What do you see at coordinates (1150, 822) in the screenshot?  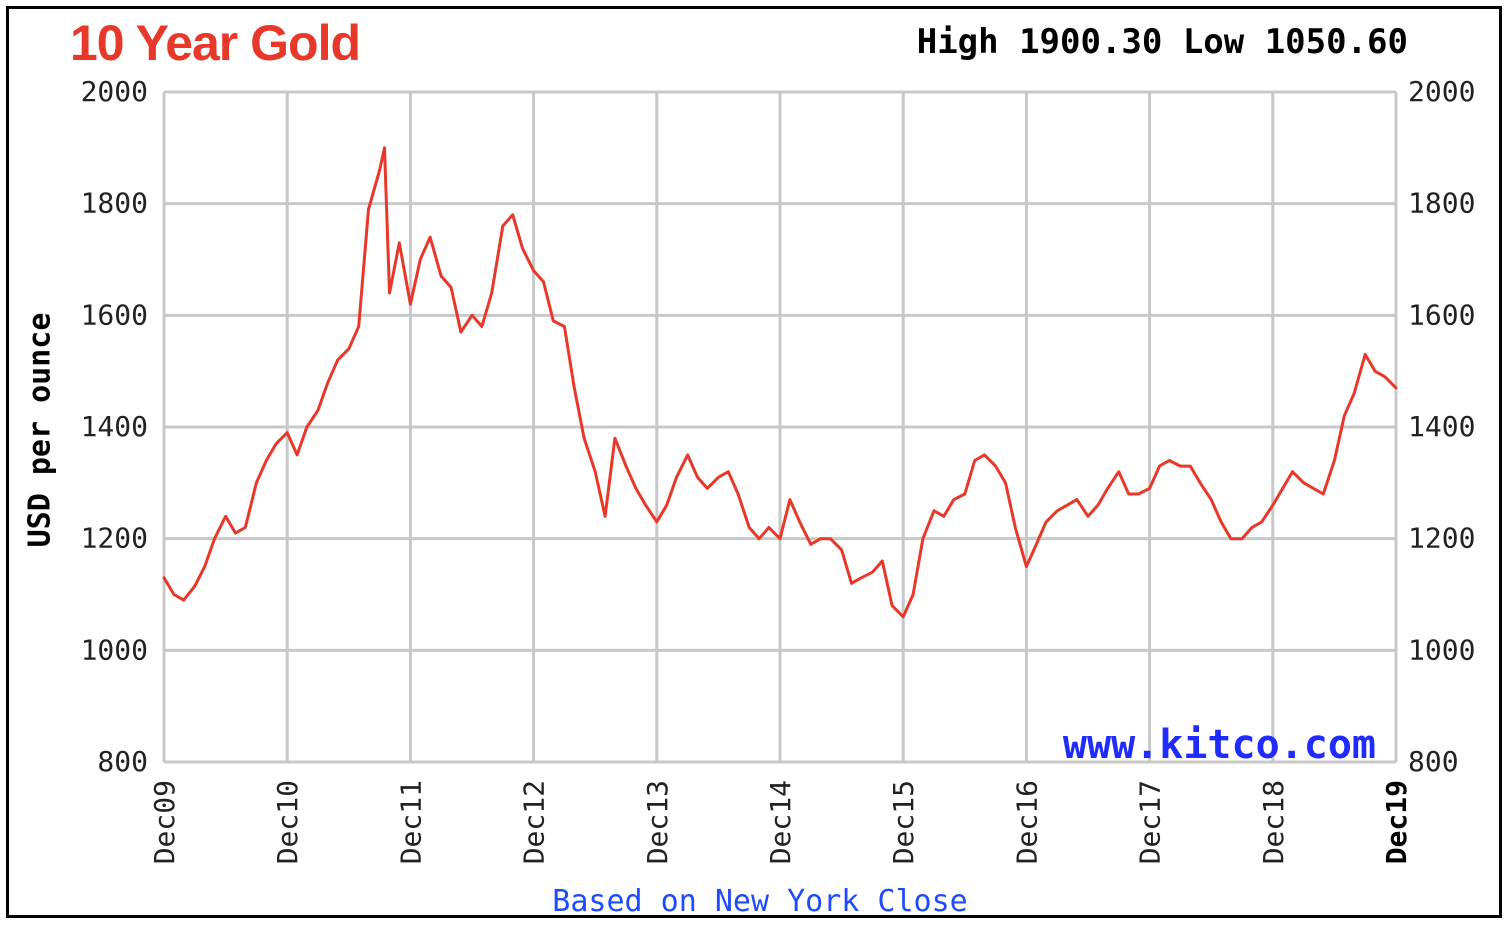 I see `x-tick-label: Dec17` at bounding box center [1150, 822].